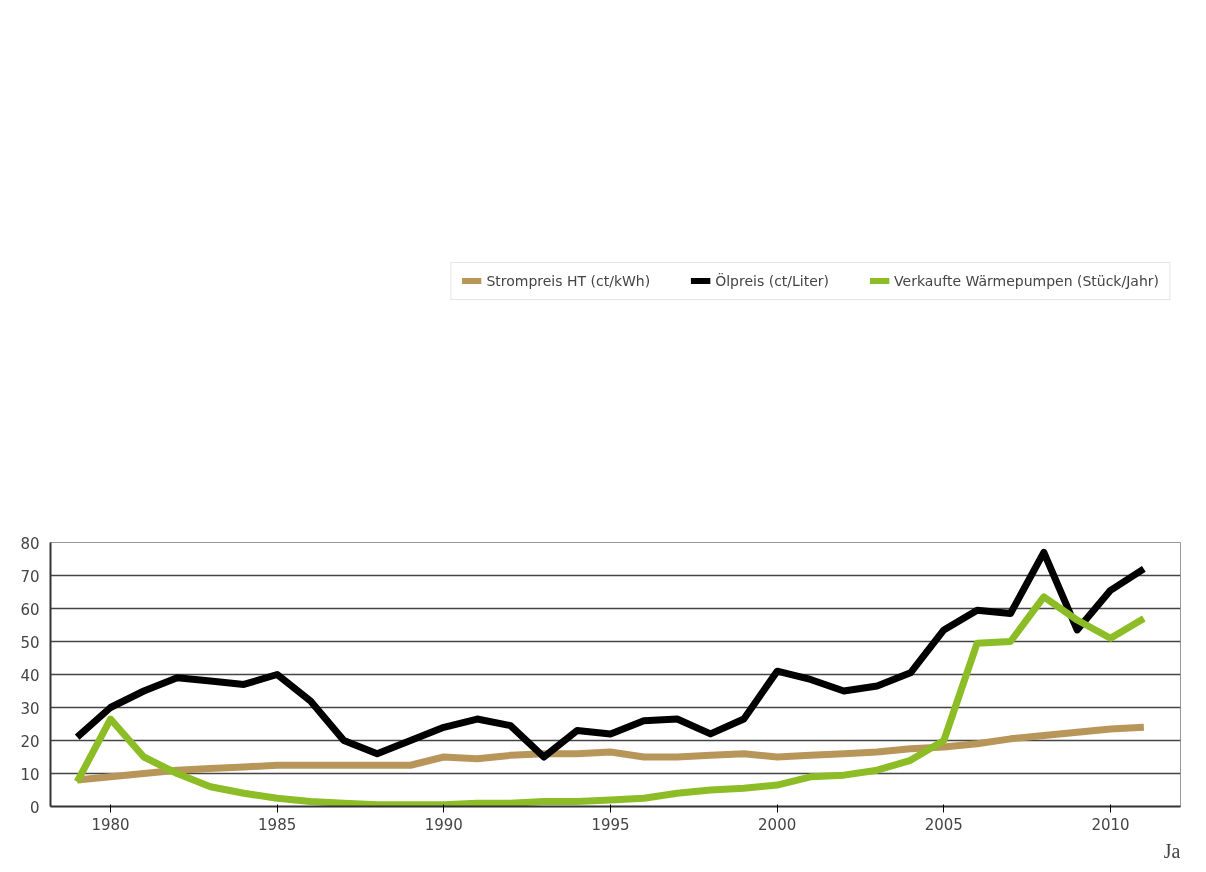  I want to click on legend-label: Ölpreis (ct/Liter), so click(772, 281).